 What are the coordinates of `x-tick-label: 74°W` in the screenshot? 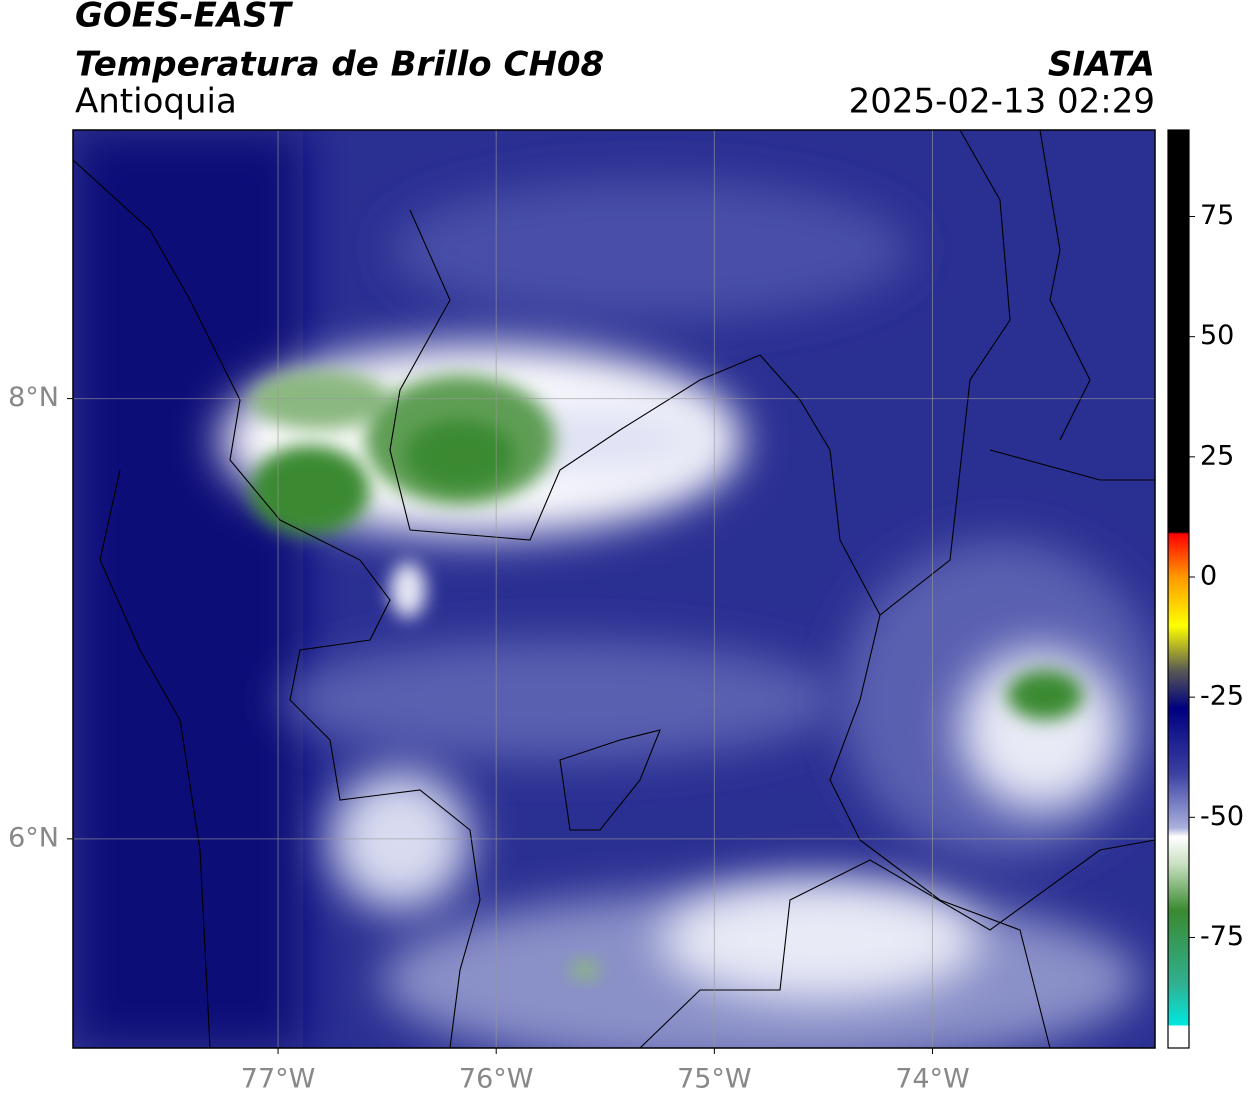 It's located at (932, 1079).